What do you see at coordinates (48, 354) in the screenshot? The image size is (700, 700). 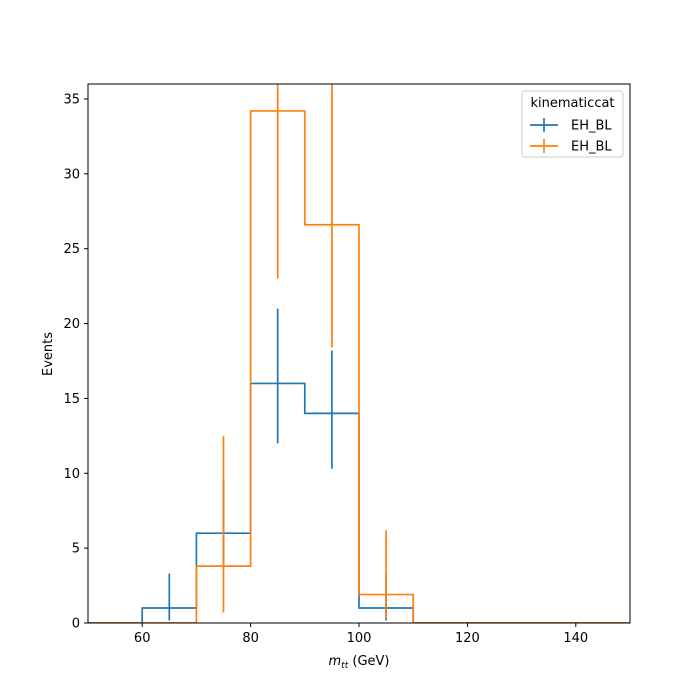 I see `y-axis-title: Events` at bounding box center [48, 354].